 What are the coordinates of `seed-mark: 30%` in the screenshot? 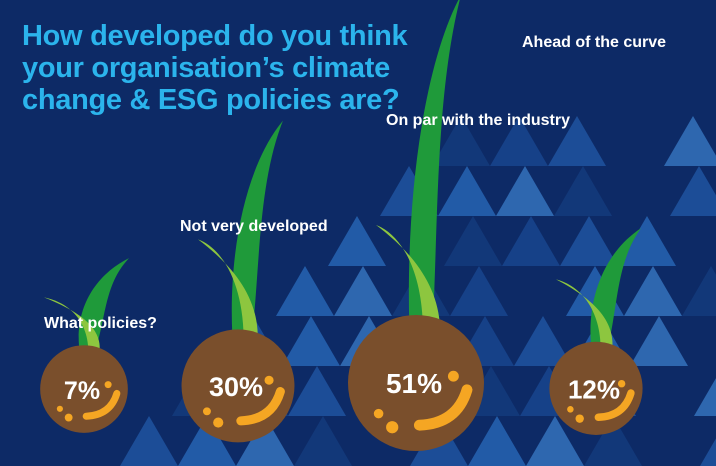 It's located at (238, 386).